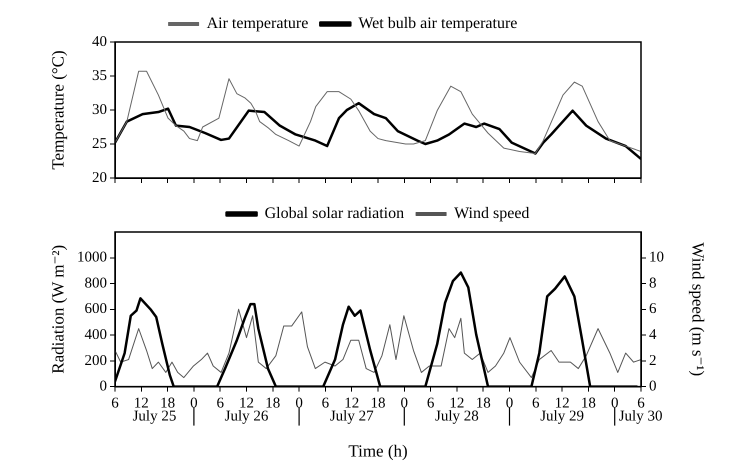  I want to click on legend-label: Global solar radiation, so click(334, 213).